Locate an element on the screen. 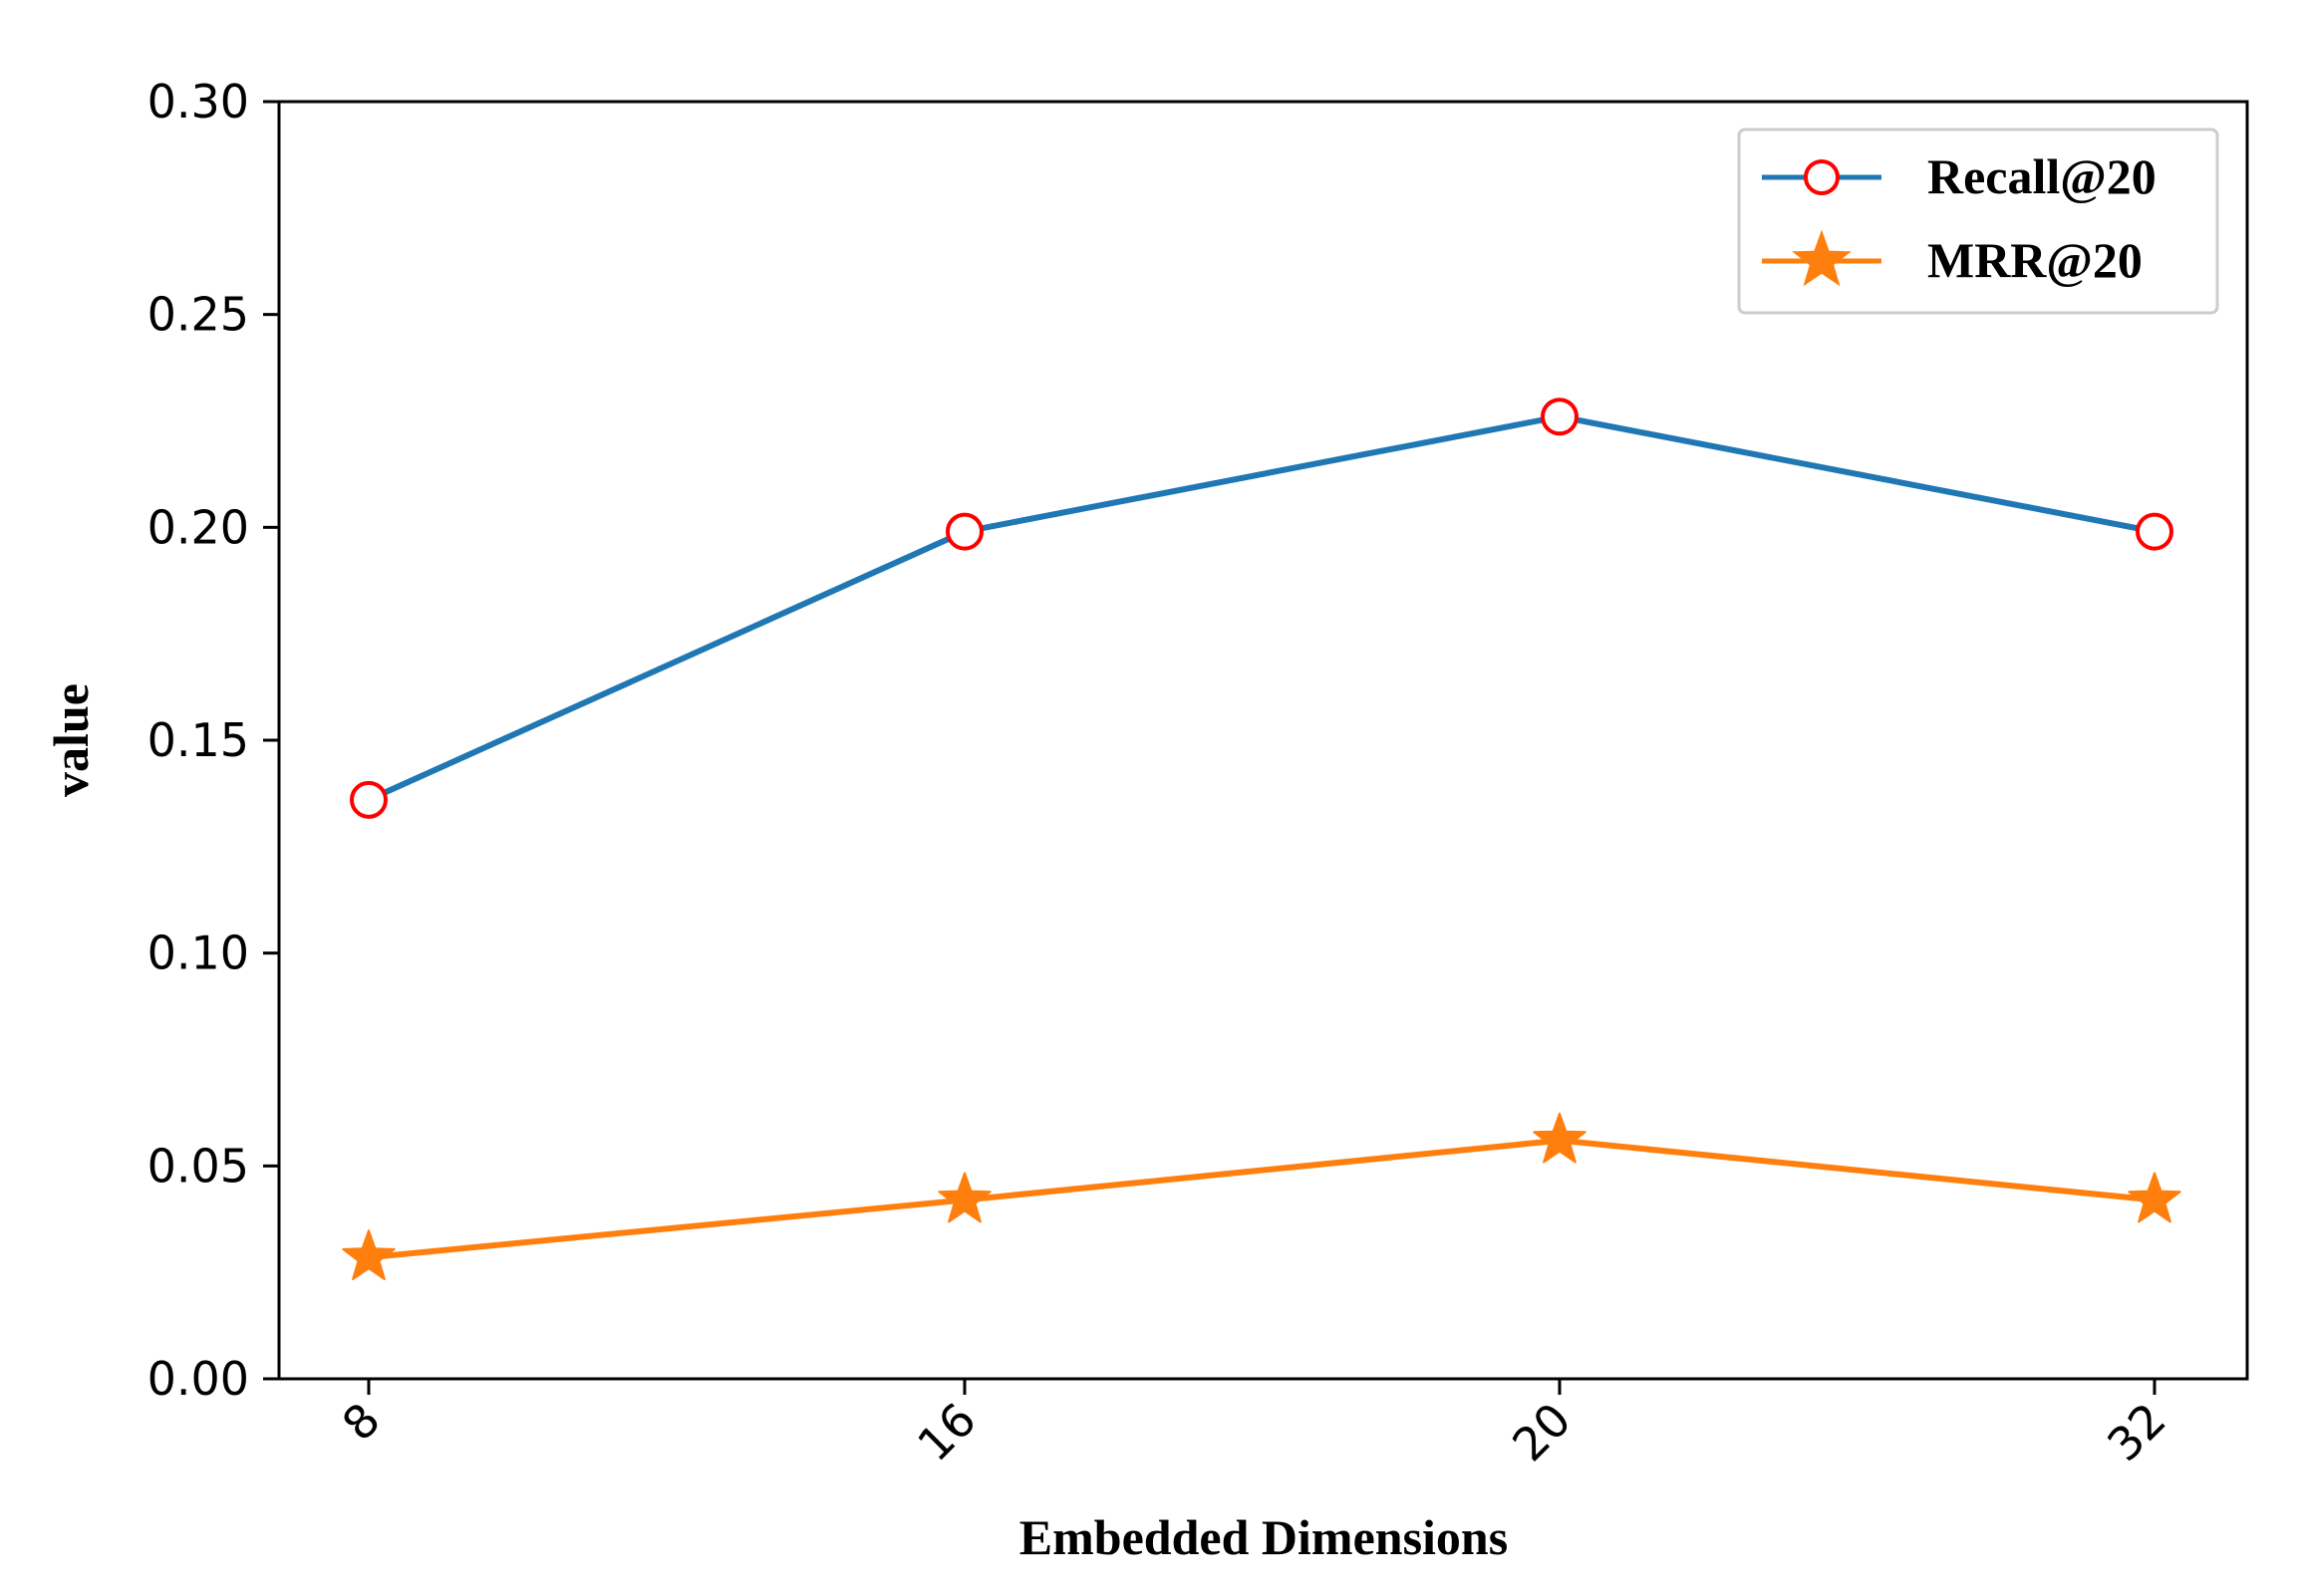 This screenshot has height=1596, width=2301. legend-marker-recall is located at coordinates (1822, 177).